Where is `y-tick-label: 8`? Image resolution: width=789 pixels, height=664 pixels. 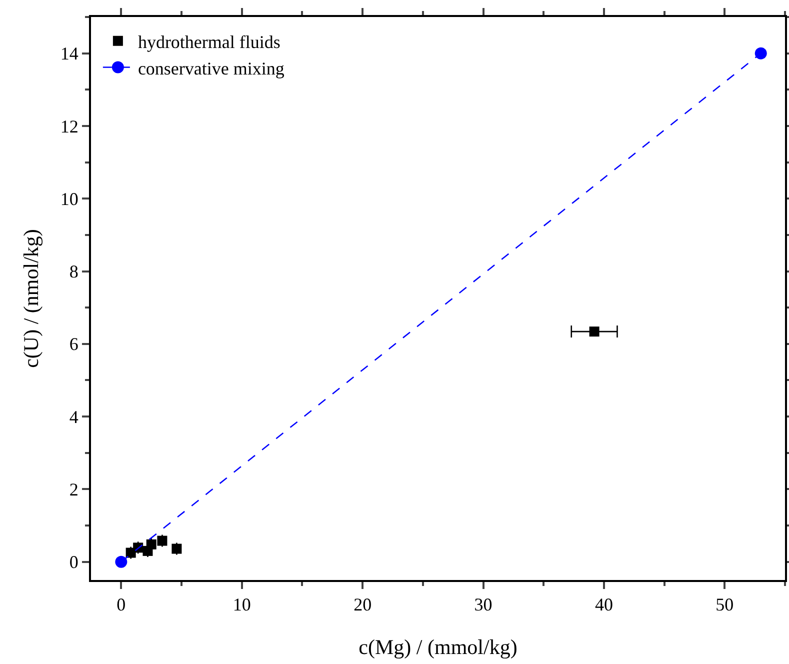
y-tick-label: 8 is located at coordinates (73, 272).